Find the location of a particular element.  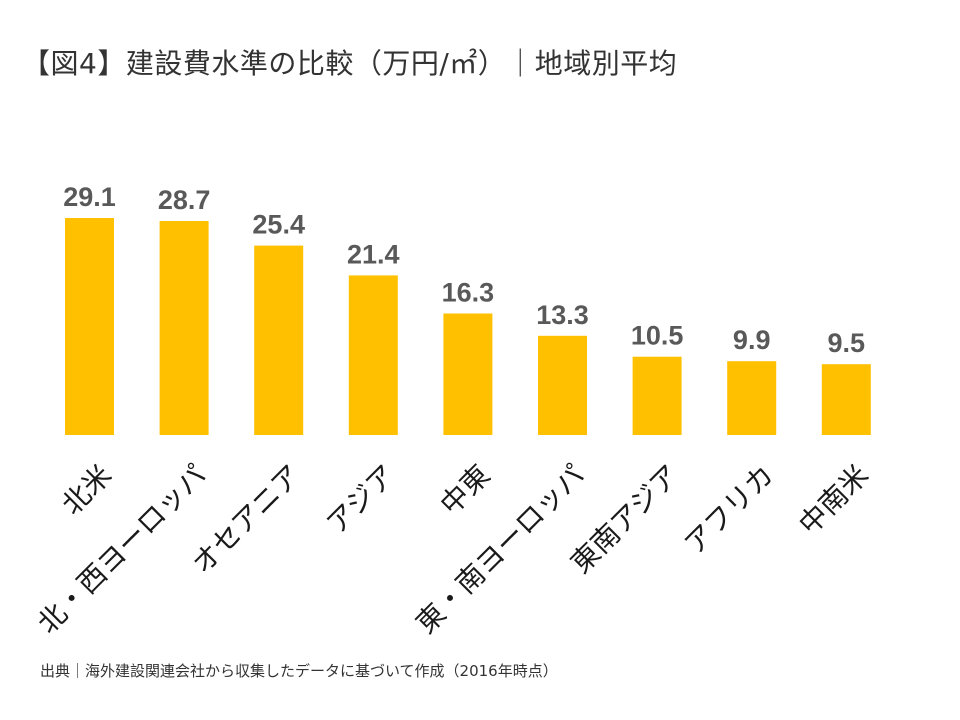

category-label: アジア is located at coordinates (361, 499).